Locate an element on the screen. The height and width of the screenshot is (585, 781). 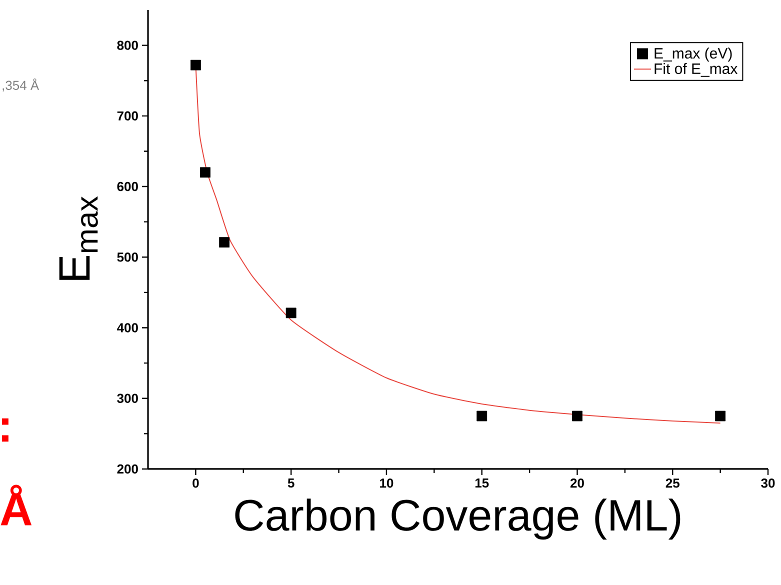
x-tick-label: 30 is located at coordinates (768, 483).